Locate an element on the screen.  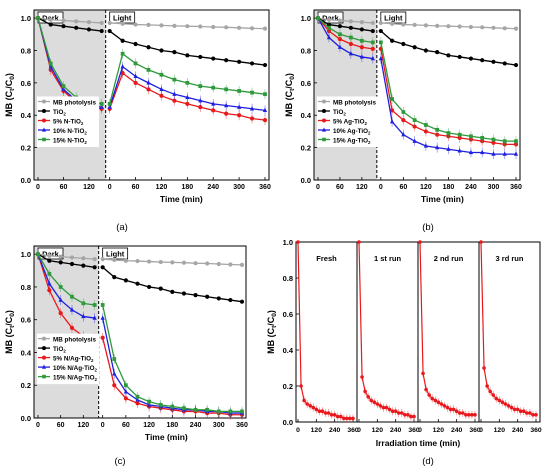
y-tick-label: 0.8 is located at coordinates (306, 50).